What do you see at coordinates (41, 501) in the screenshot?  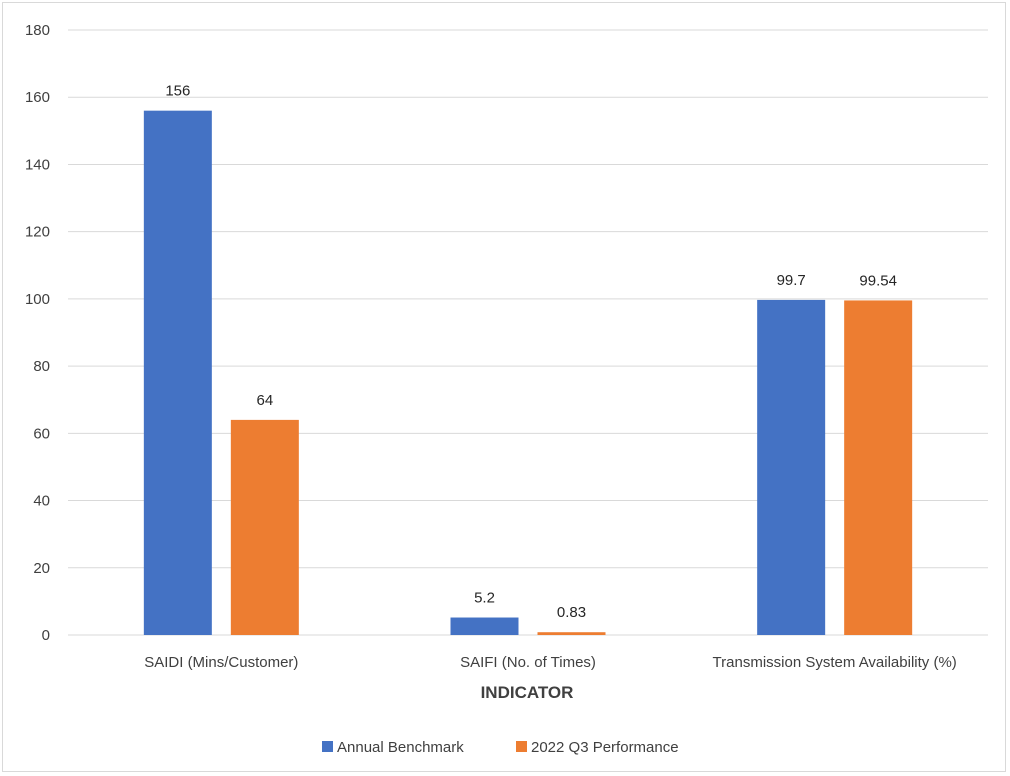 I see `y-tick-label: 40` at bounding box center [41, 501].